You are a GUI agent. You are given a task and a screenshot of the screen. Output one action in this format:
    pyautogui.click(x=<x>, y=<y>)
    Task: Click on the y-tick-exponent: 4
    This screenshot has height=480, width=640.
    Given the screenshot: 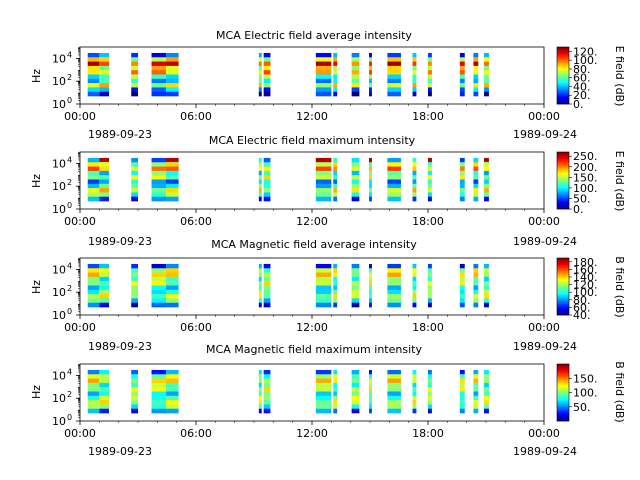 What is the action you would take?
    pyautogui.click(x=69, y=265)
    